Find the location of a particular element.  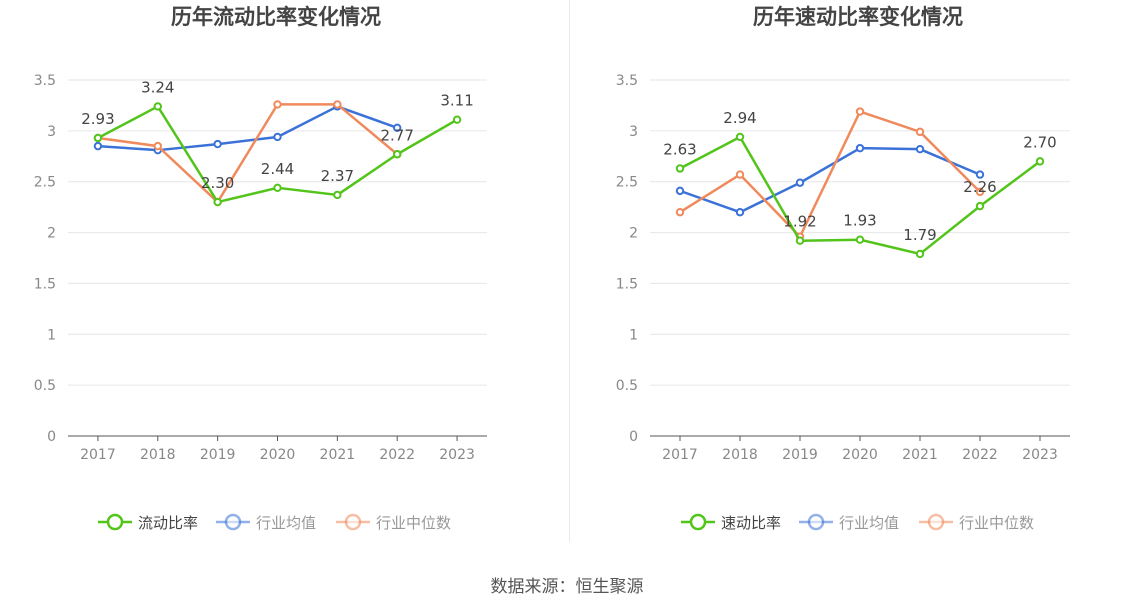

data-label: 2.77 is located at coordinates (397, 135).